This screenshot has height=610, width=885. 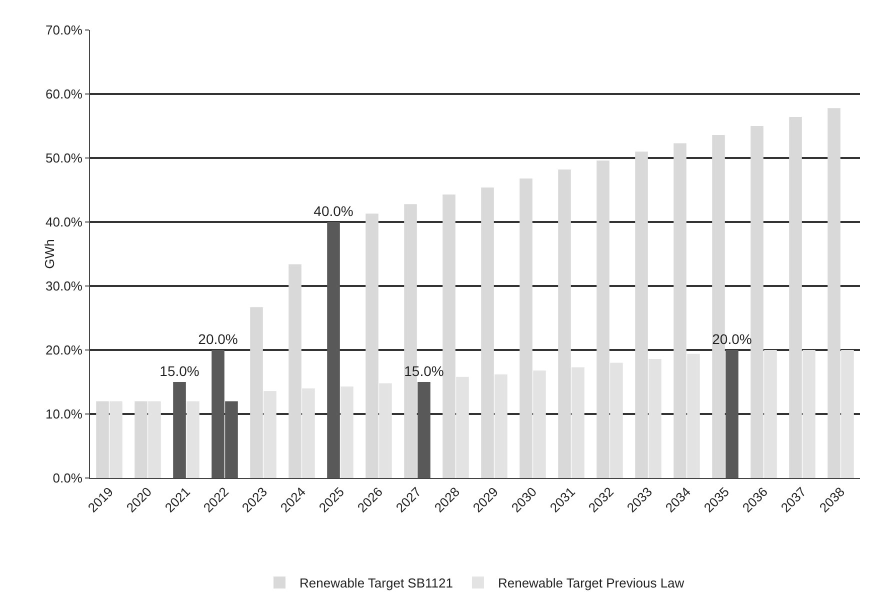 What do you see at coordinates (49, 254) in the screenshot?
I see `y-axis-title: GWh` at bounding box center [49, 254].